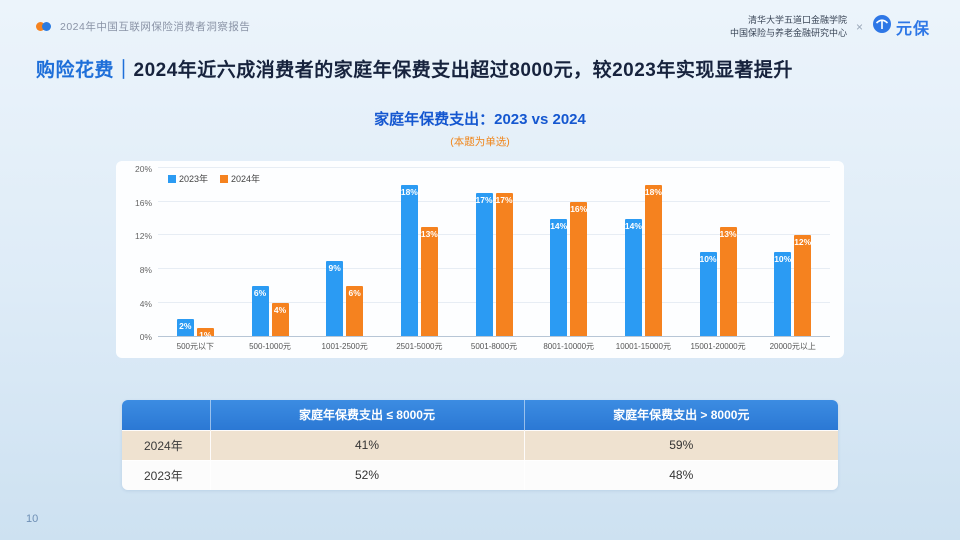 The height and width of the screenshot is (540, 960). What do you see at coordinates (46, 27) in the screenshot?
I see `blue-dot-icon` at bounding box center [46, 27].